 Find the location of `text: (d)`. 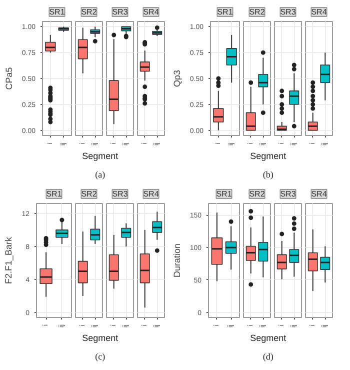

text: (d) is located at coordinates (268, 357).